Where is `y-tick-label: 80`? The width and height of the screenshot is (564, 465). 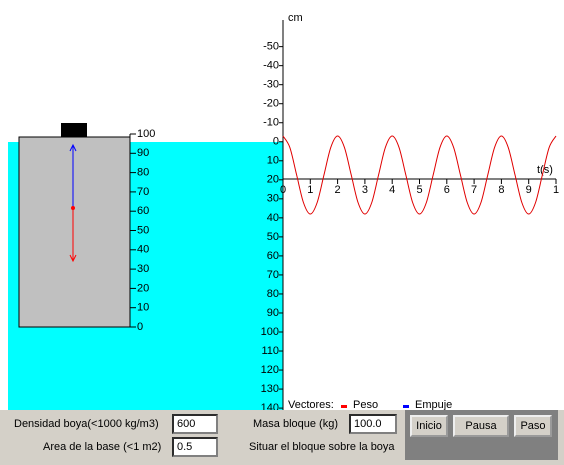 y-tick-label: 80 is located at coordinates (273, 294).